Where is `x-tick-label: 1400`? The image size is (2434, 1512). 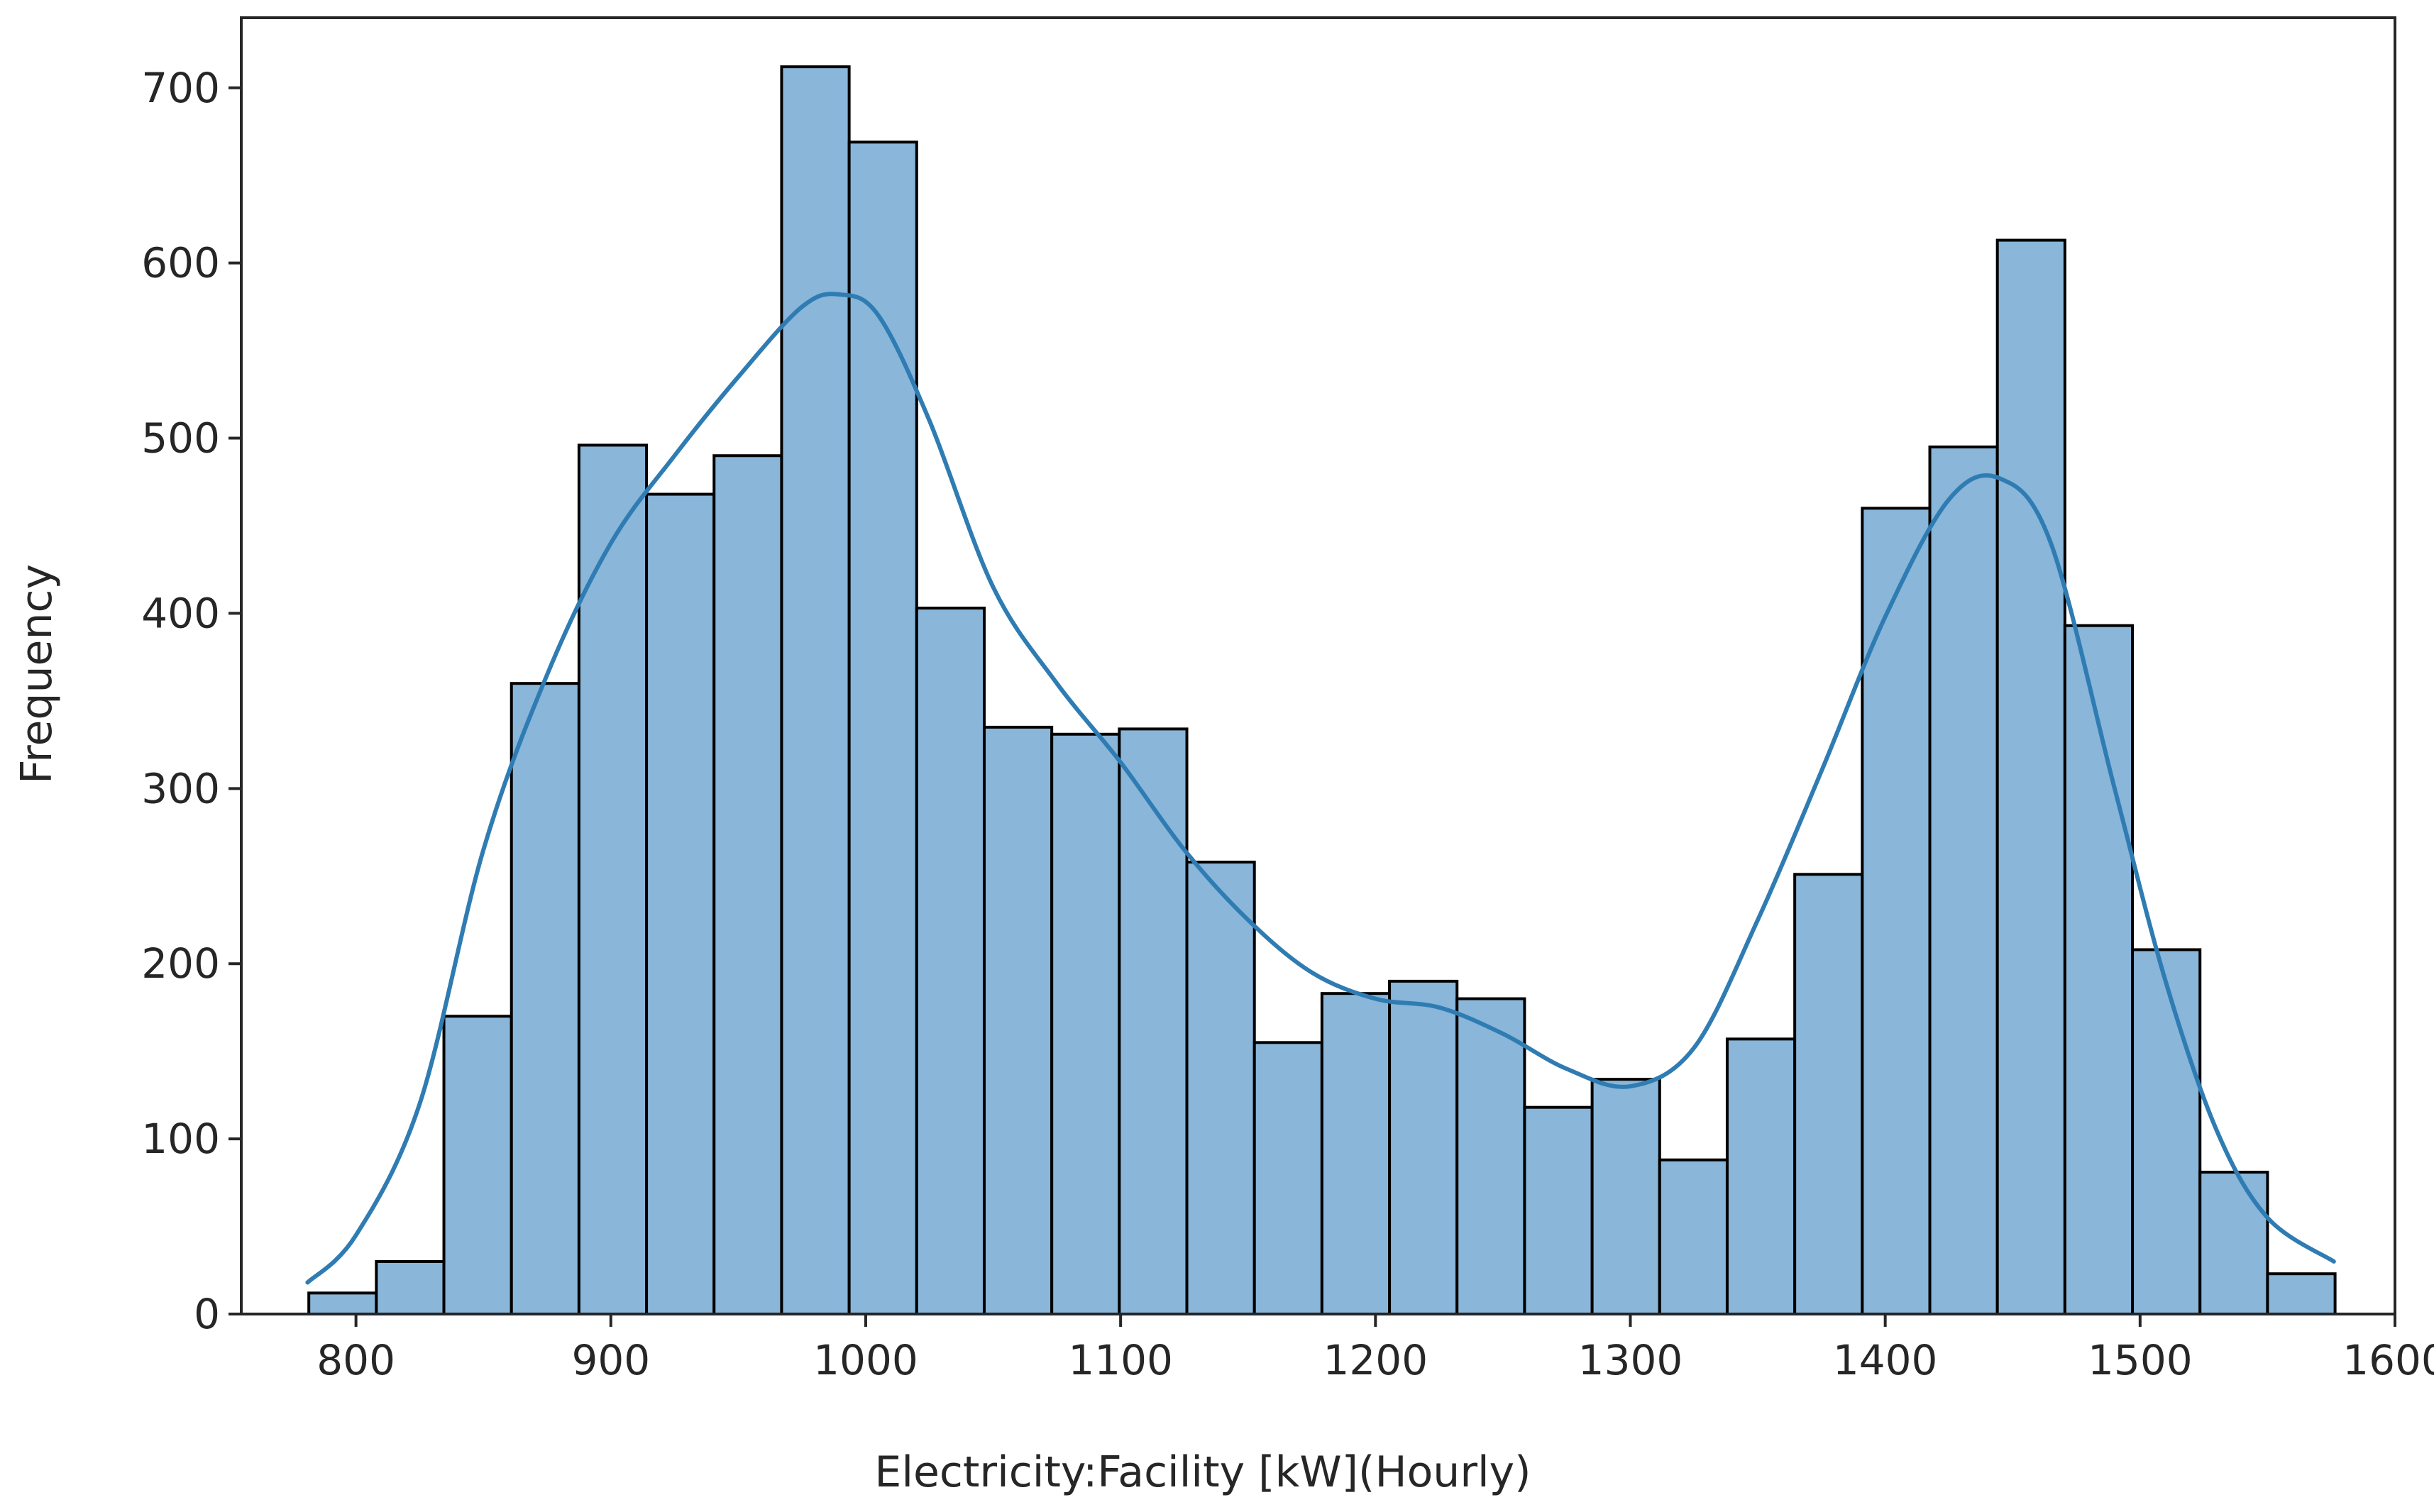
x-tick-label: 1400 is located at coordinates (1885, 1360).